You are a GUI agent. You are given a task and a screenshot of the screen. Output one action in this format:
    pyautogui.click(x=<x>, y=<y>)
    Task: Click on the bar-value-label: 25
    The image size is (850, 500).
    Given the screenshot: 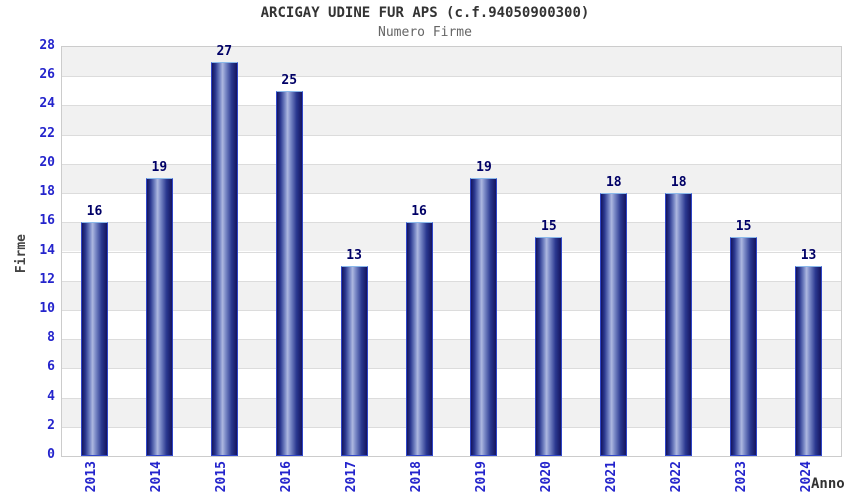 What is the action you would take?
    pyautogui.click(x=289, y=80)
    